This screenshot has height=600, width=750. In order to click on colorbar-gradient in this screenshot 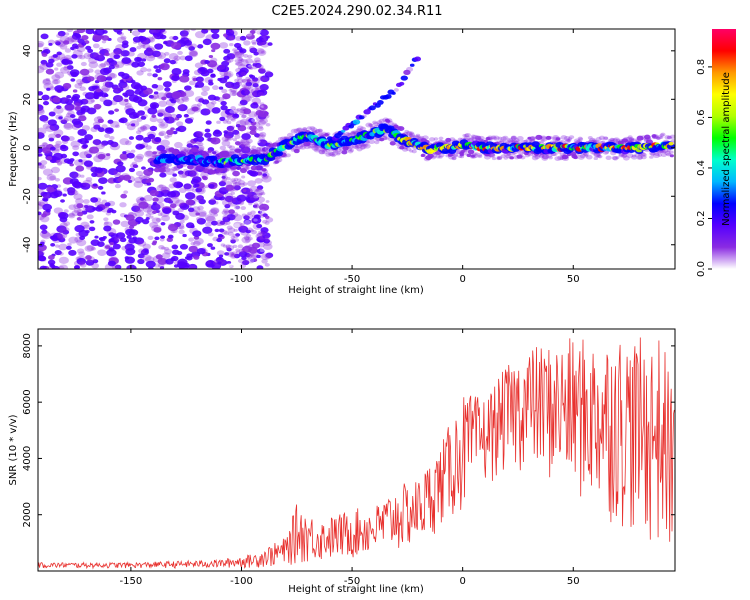, I will do `click(724, 149)`.